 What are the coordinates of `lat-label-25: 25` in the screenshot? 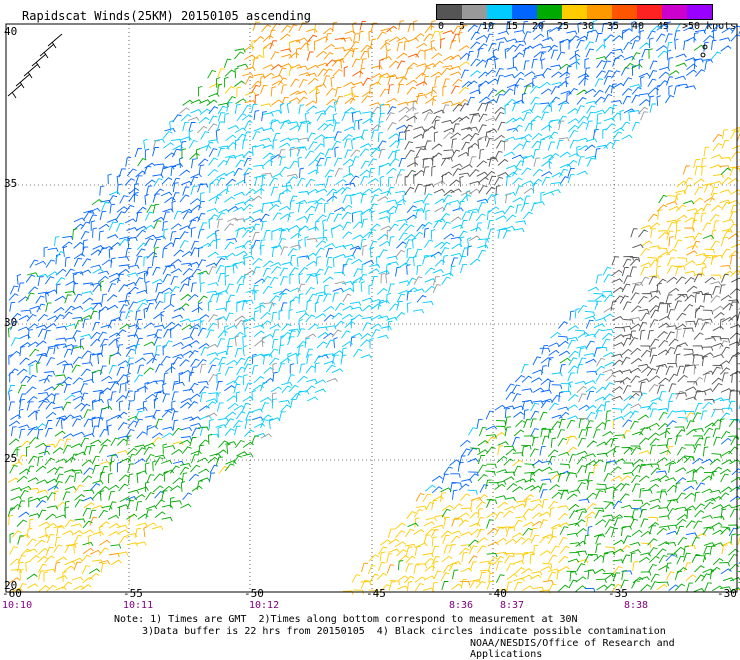 It's located at (11, 458).